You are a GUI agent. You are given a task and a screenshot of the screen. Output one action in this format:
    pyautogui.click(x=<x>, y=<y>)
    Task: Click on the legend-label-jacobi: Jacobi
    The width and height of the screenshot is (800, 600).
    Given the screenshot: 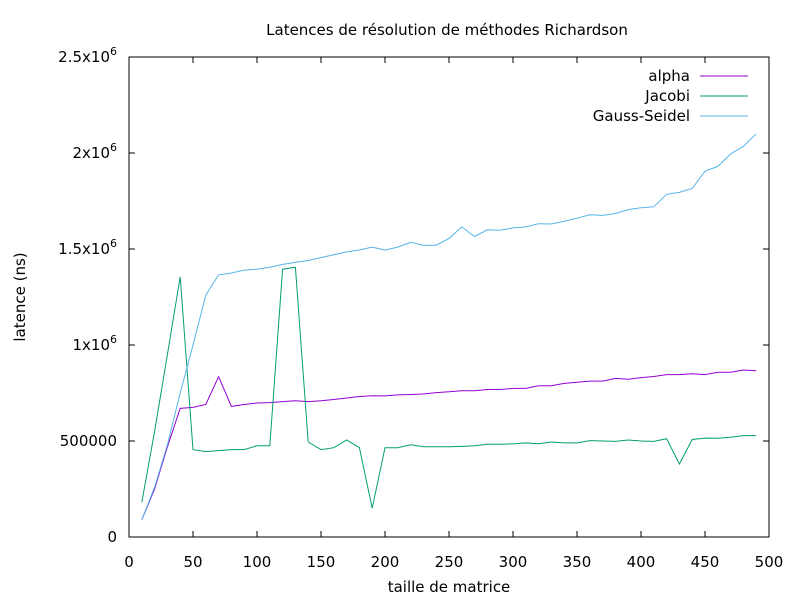 What is the action you would take?
    pyautogui.click(x=667, y=96)
    